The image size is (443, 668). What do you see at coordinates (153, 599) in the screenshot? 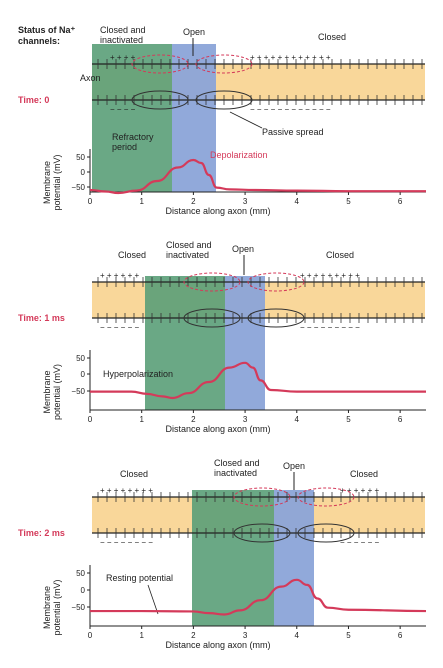
I see `resting-pointer` at bounding box center [153, 599].